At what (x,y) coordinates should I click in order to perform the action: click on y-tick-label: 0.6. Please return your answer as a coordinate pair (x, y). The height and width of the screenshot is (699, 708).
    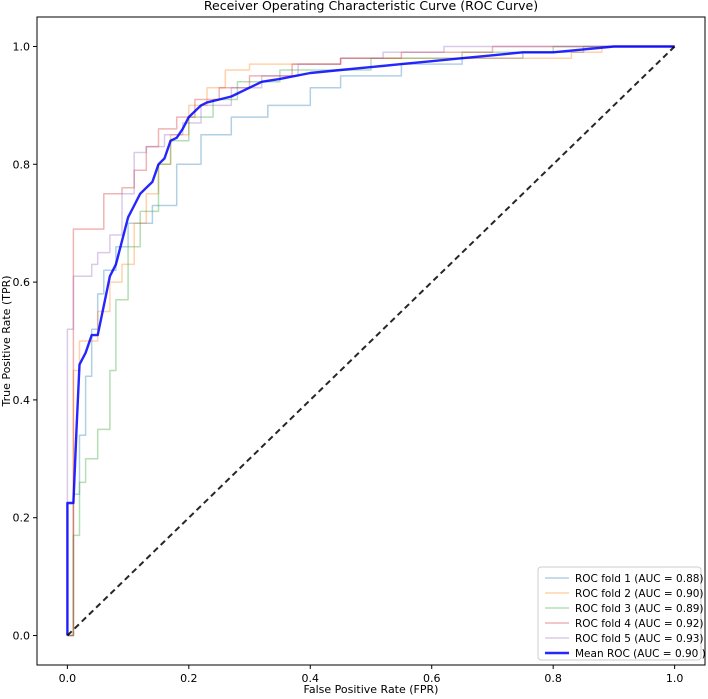
    Looking at the image, I should click on (22, 282).